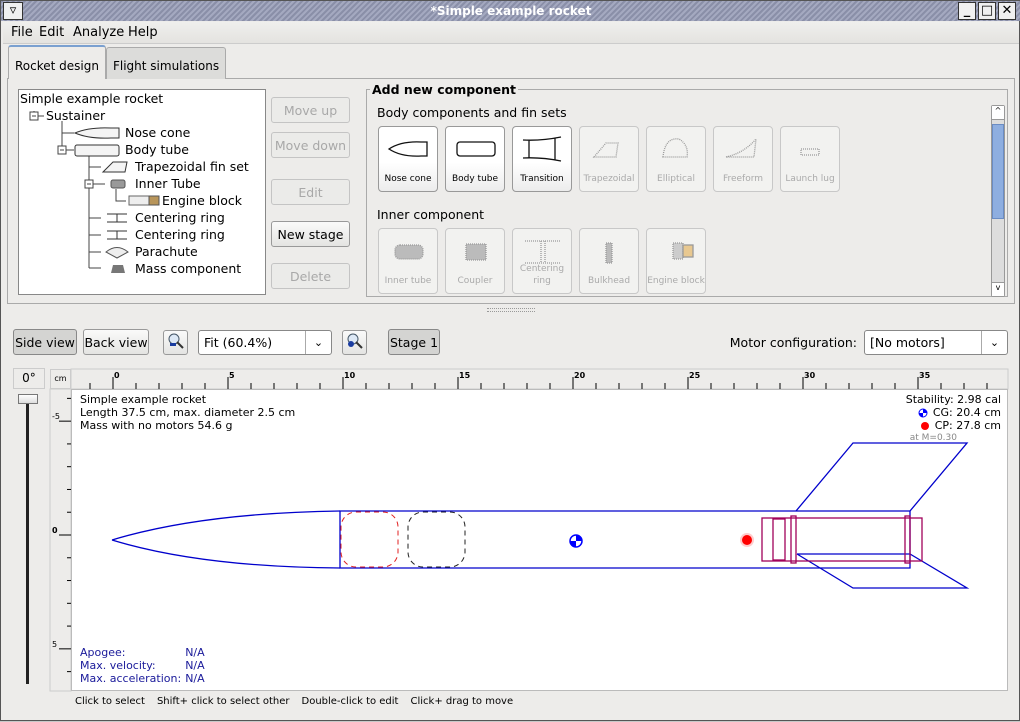  I want to click on ruler-label: -5, so click(56, 416).